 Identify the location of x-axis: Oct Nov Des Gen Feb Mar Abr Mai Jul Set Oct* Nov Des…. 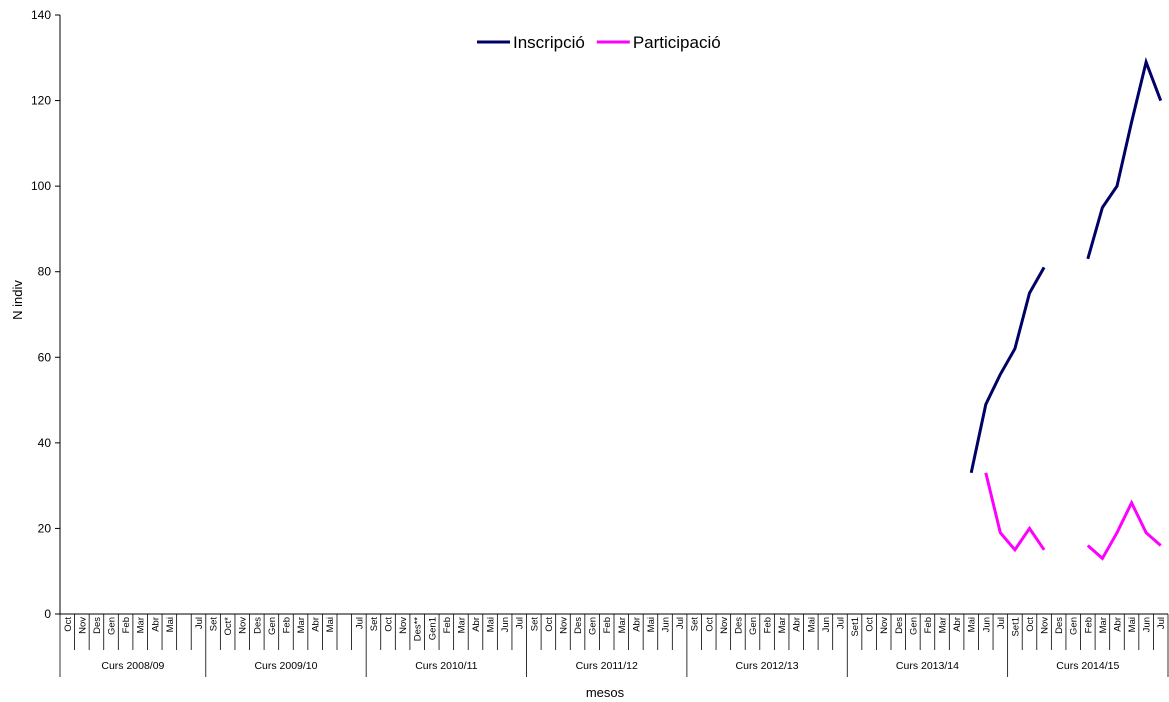
(614, 645).